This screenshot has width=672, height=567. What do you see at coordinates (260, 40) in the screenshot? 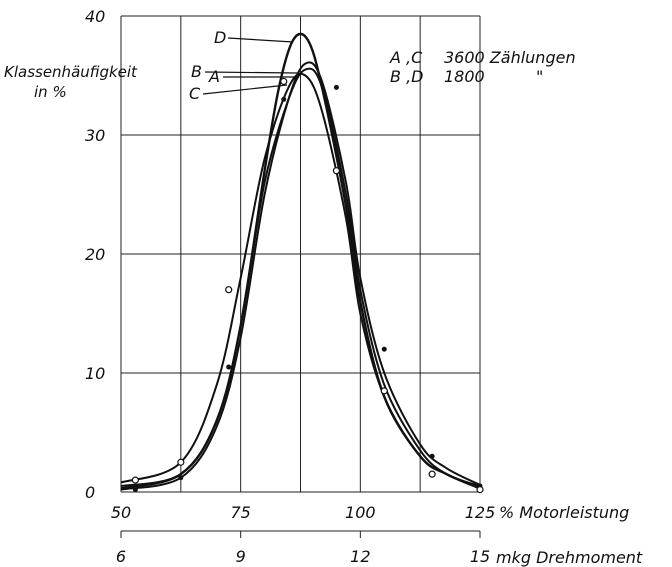
I see `series-d-leader-line` at bounding box center [260, 40].